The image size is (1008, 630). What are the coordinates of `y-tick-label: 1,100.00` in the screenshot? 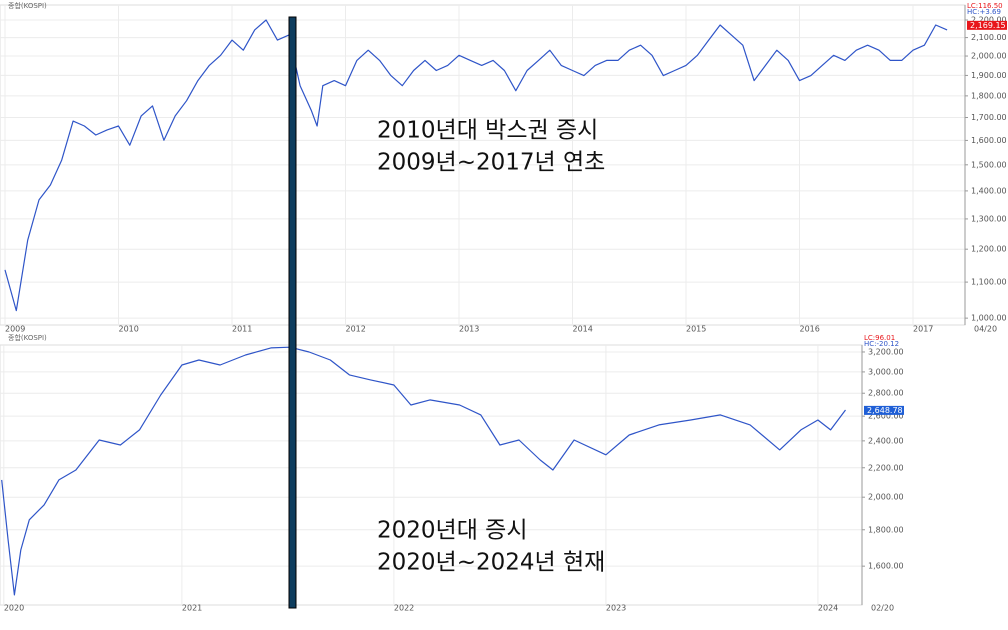 It's located at (989, 282).